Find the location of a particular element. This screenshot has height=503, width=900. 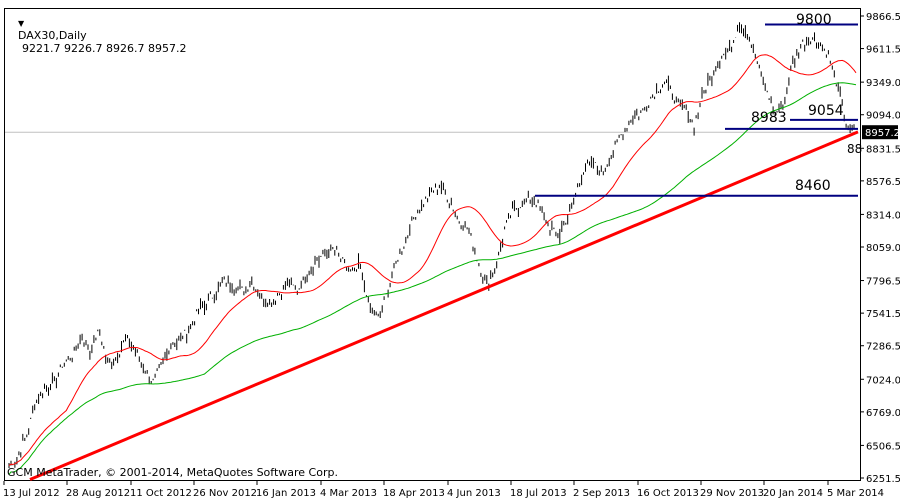

level-label: 9054 is located at coordinates (826, 111).